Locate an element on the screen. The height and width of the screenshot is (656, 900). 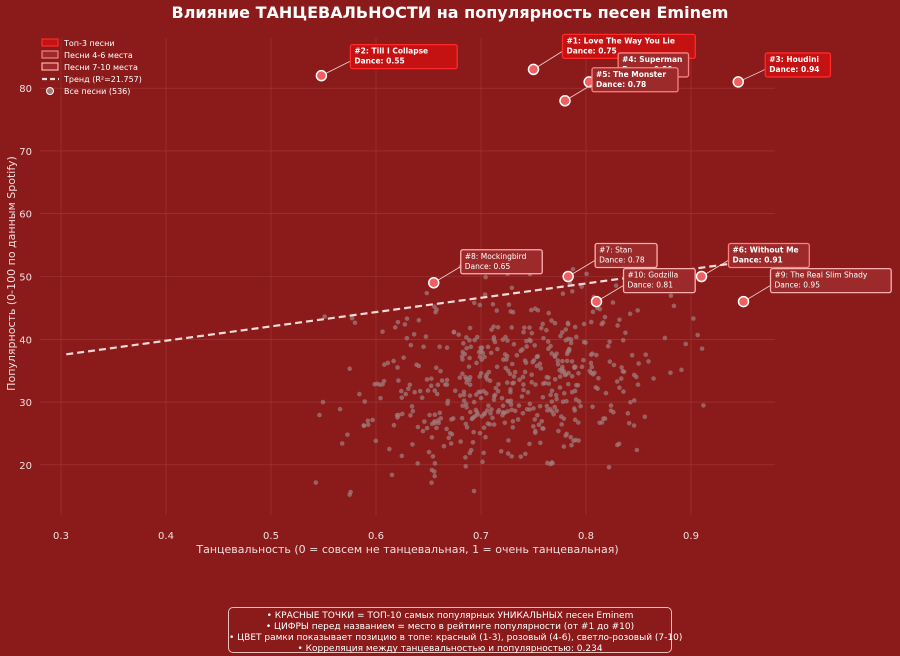
annotation-song-name: #6: Without Me is located at coordinates (766, 250).